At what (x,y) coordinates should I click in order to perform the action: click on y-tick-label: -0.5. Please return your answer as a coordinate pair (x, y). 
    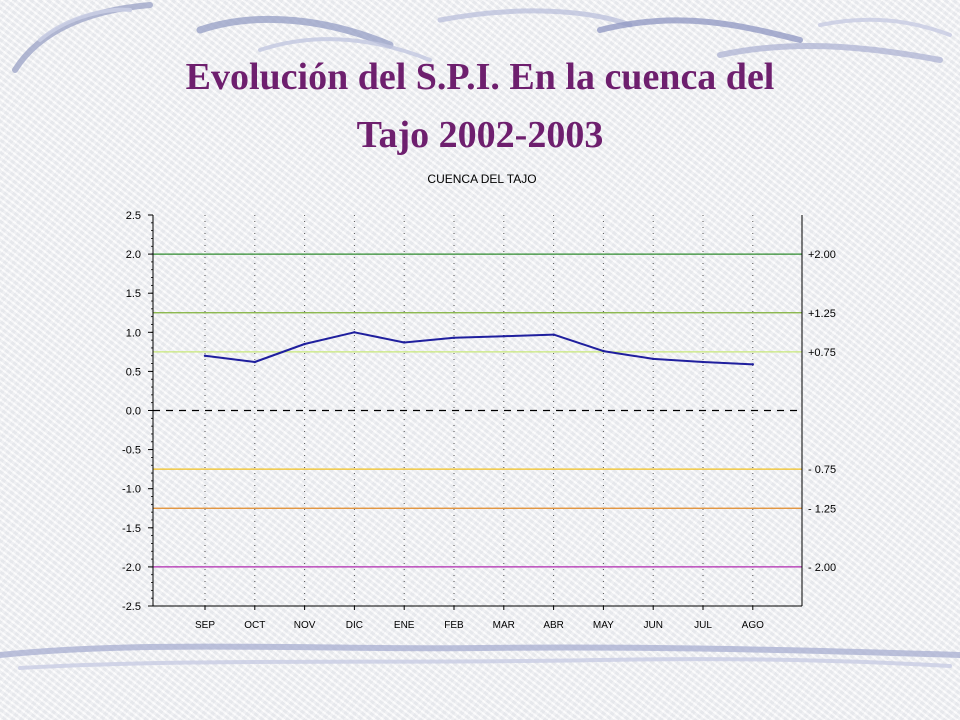
    Looking at the image, I should click on (131, 451).